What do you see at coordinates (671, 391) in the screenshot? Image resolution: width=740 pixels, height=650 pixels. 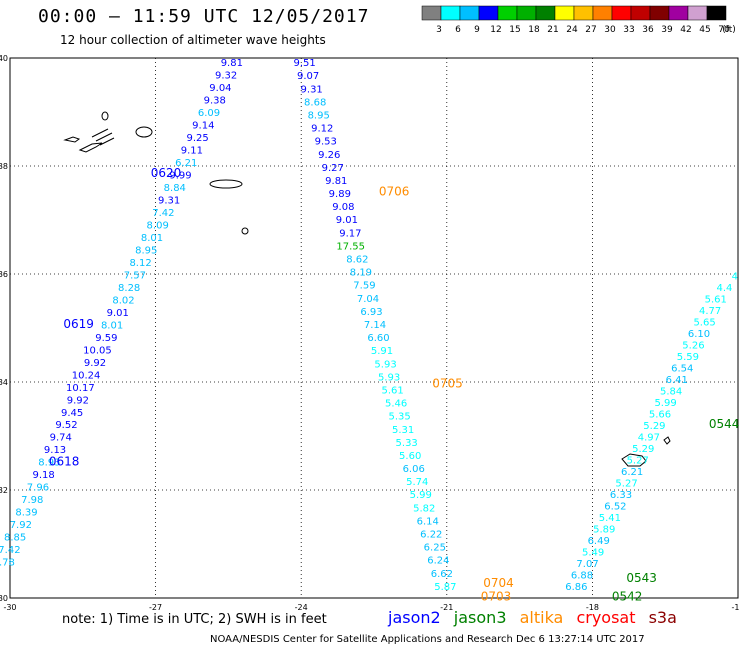 I see `wave-height-value: 5.84` at bounding box center [671, 391].